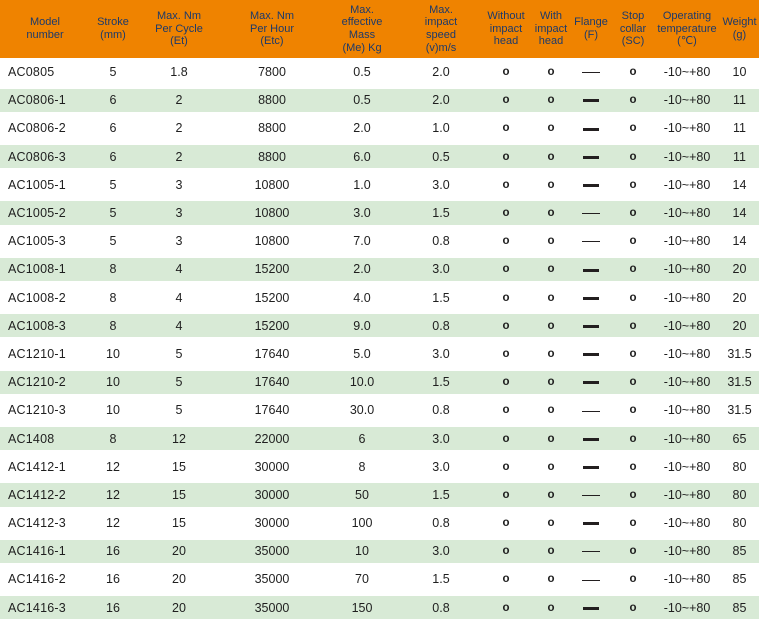 Image resolution: width=759 pixels, height=622 pixels. I want to click on column-header-weight-g: Weight (g), so click(739, 29).